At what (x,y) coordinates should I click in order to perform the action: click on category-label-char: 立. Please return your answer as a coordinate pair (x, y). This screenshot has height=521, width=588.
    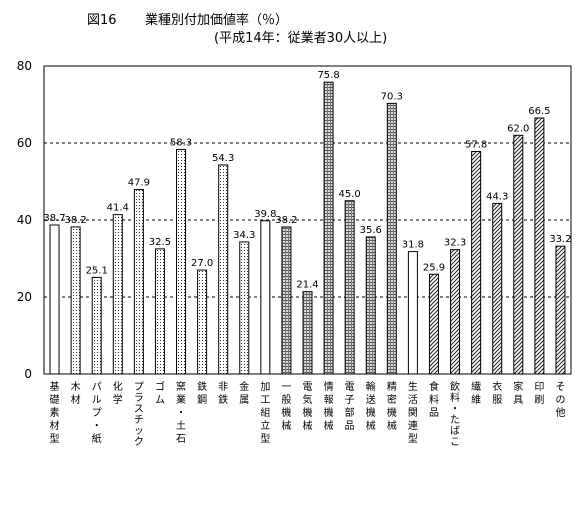
    Looking at the image, I should click on (265, 425).